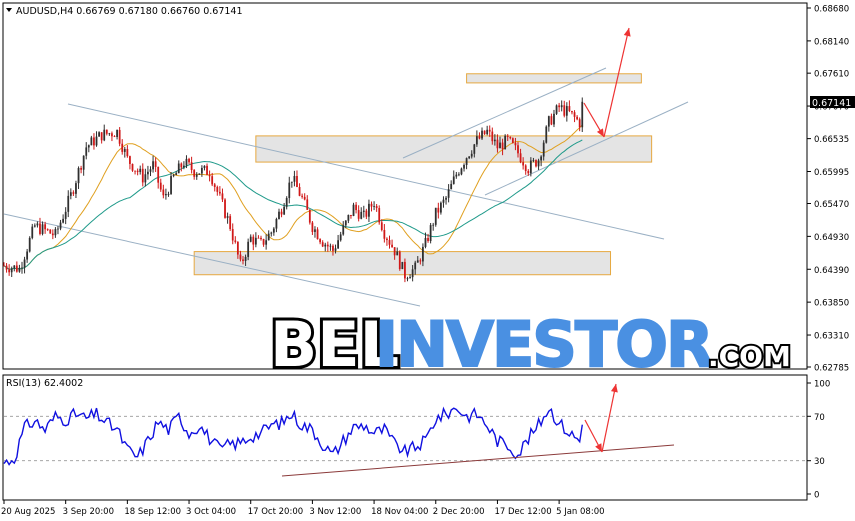 The width and height of the screenshot is (855, 521). What do you see at coordinates (627, 32) in the screenshot?
I see `arrow-up-head` at bounding box center [627, 32].